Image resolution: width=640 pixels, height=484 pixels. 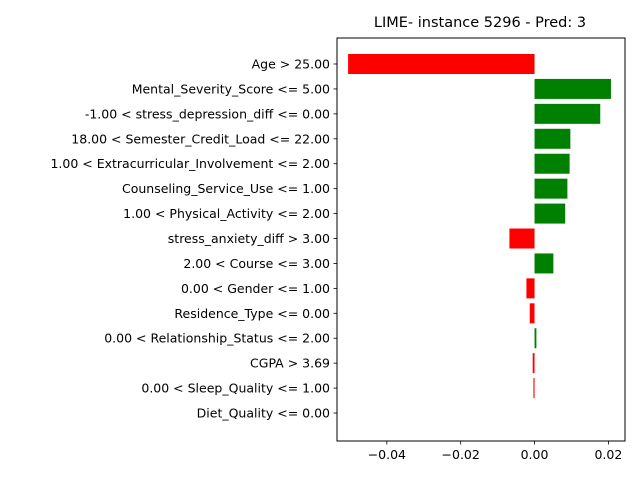 I want to click on x-axis-ticks: −0.04 −0.02 0.00 0.02, so click(x=495, y=451).